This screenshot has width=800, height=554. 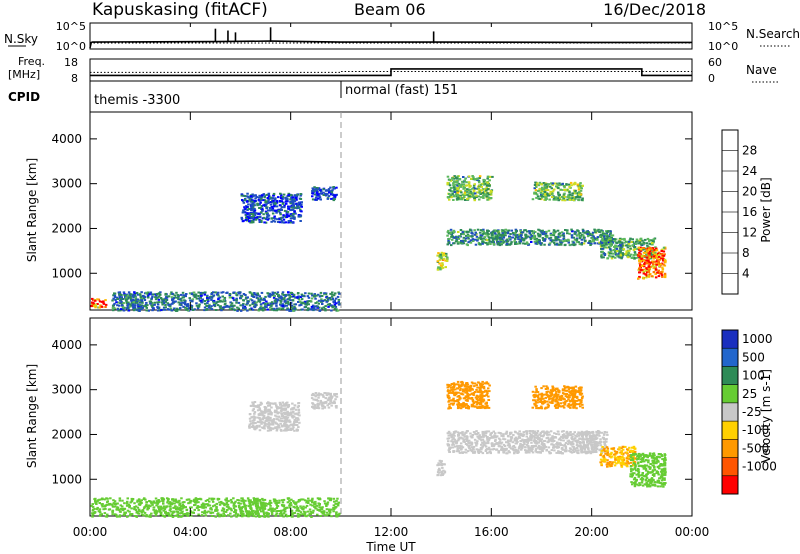 I want to click on power-colorbar-tick-0: 4, so click(x=746, y=274).